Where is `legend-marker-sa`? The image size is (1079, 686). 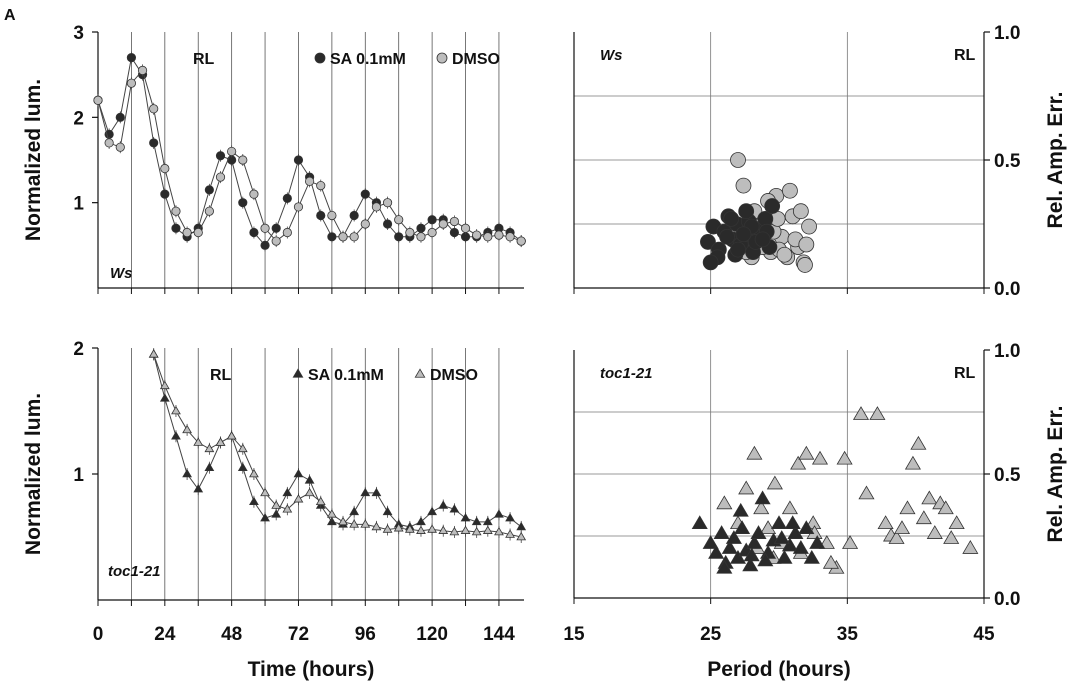 legend-marker-sa is located at coordinates (320, 58).